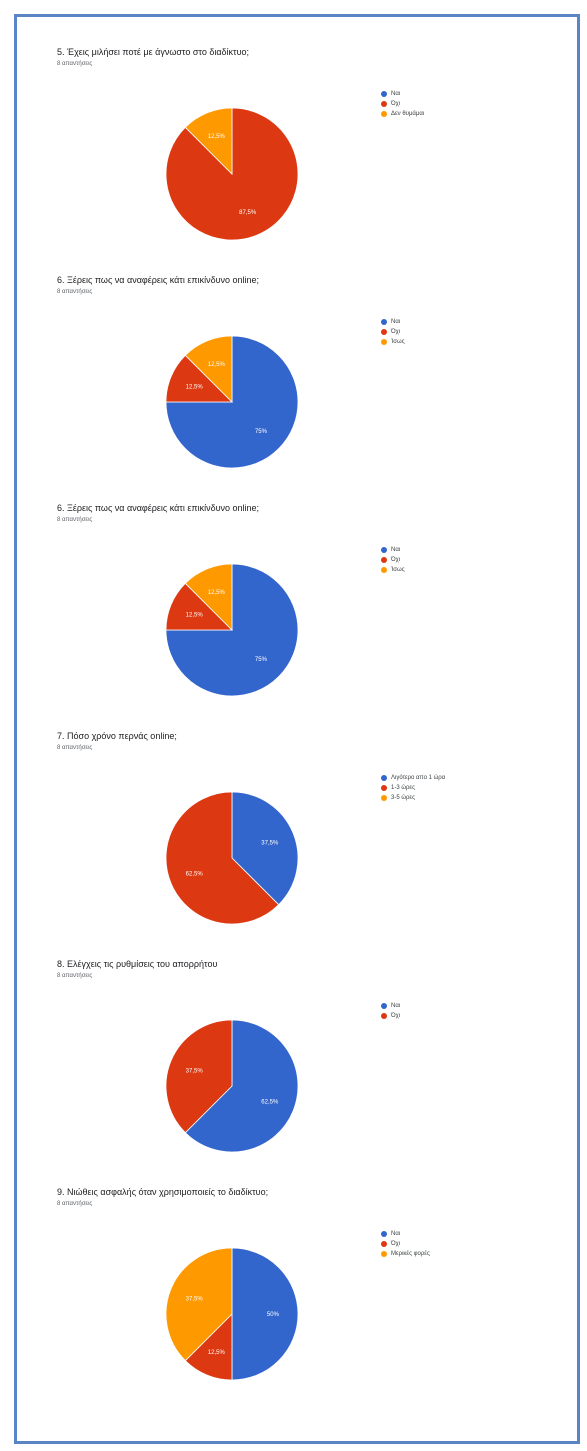 The width and height of the screenshot is (587, 1451). I want to click on legend-item: 3-5 ώρες, so click(413, 798).